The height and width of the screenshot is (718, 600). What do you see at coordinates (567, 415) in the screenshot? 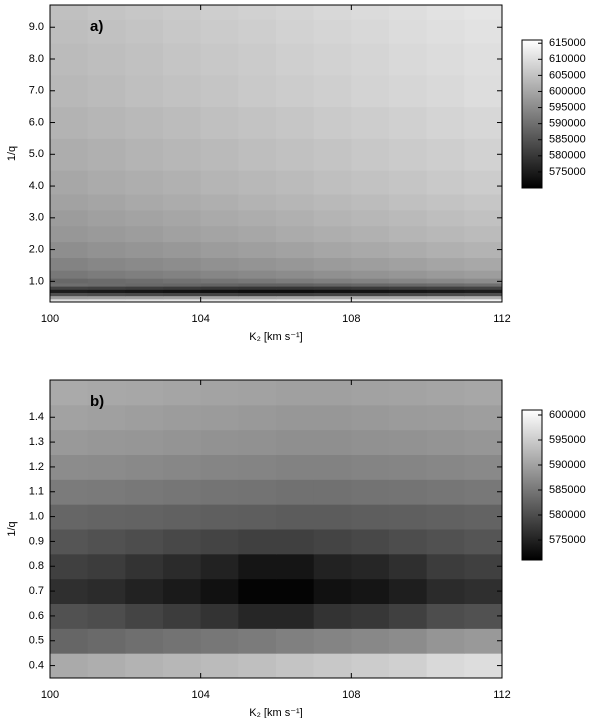
I see `colorbar-tick-label: 600000` at bounding box center [567, 415].